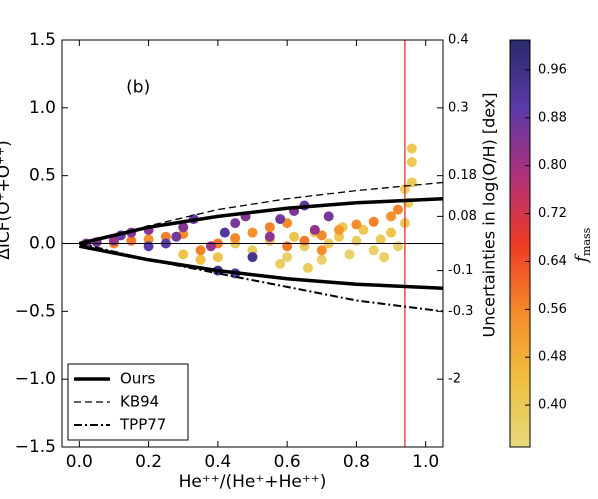 Image resolution: width=598 pixels, height=499 pixels. I want to click on x-tick-label: 1.0, so click(425, 462).